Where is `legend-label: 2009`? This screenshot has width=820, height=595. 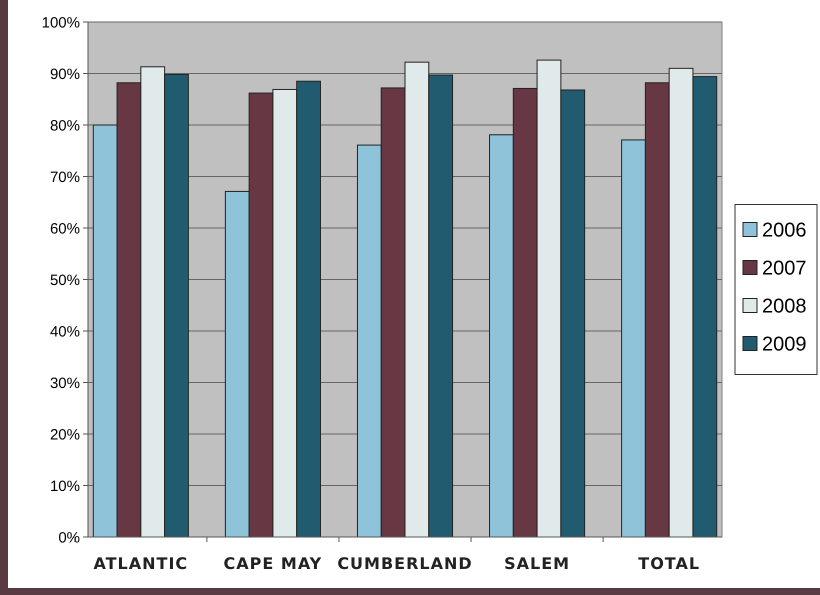
legend-label: 2009 is located at coordinates (784, 345).